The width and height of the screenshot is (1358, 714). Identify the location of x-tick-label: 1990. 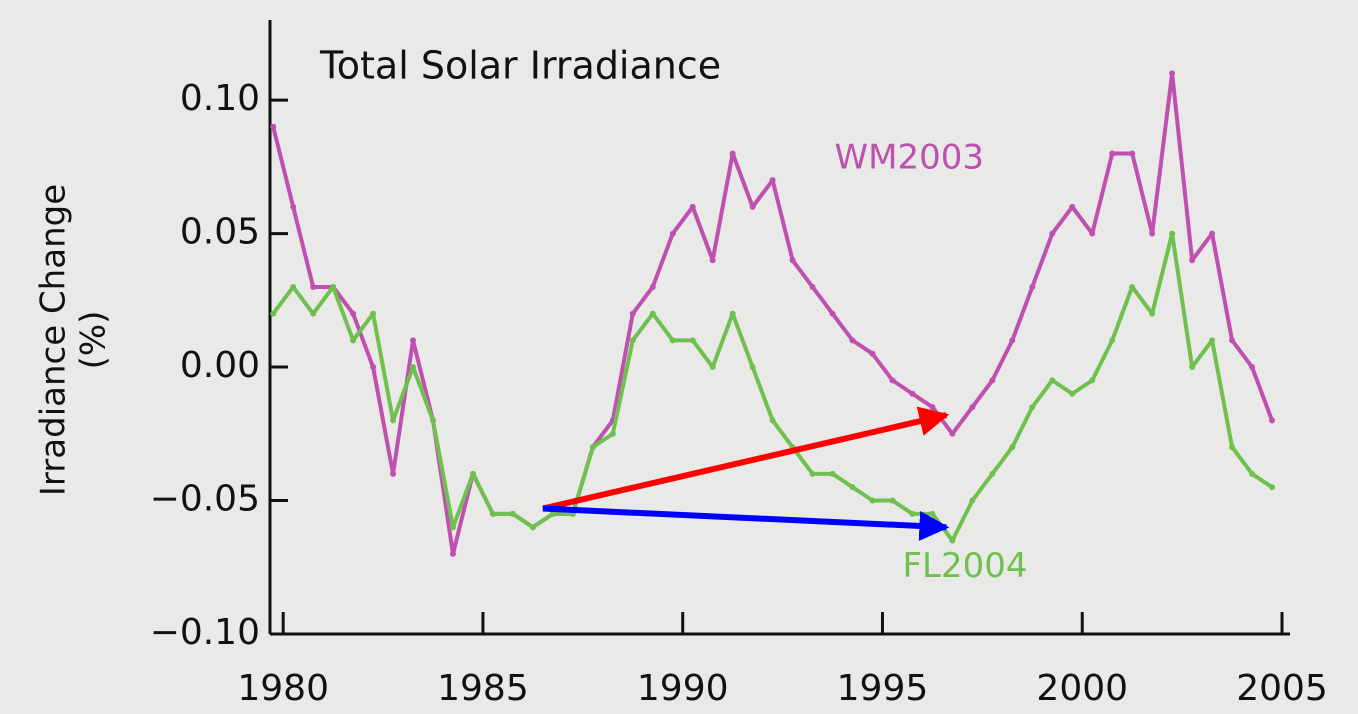
(683, 688).